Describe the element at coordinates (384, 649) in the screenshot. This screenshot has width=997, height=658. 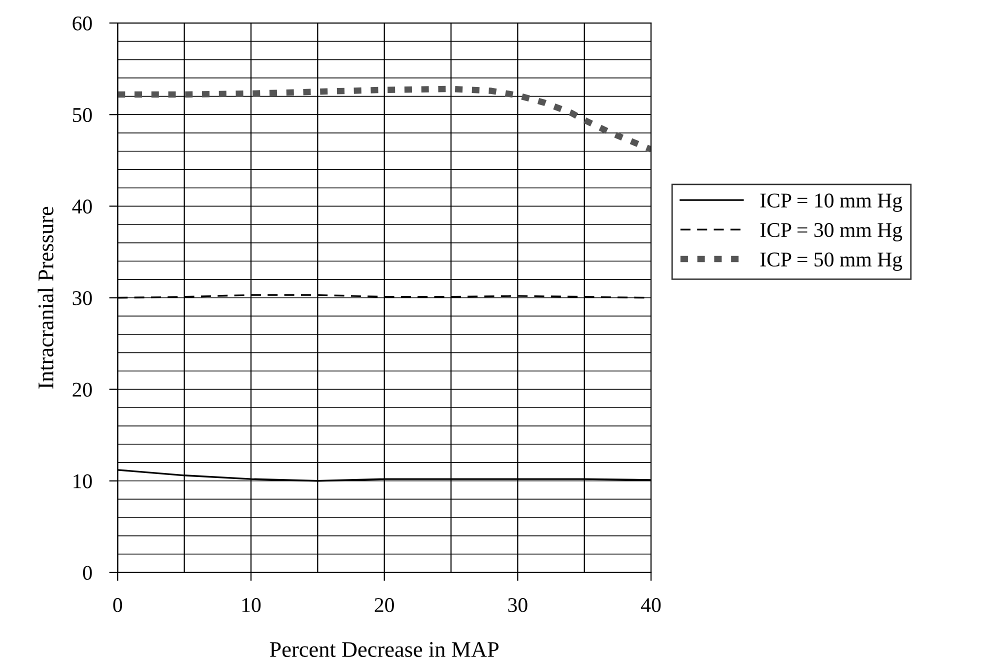
I see `x-axis-title: Percent Decrease in MAP` at that location.